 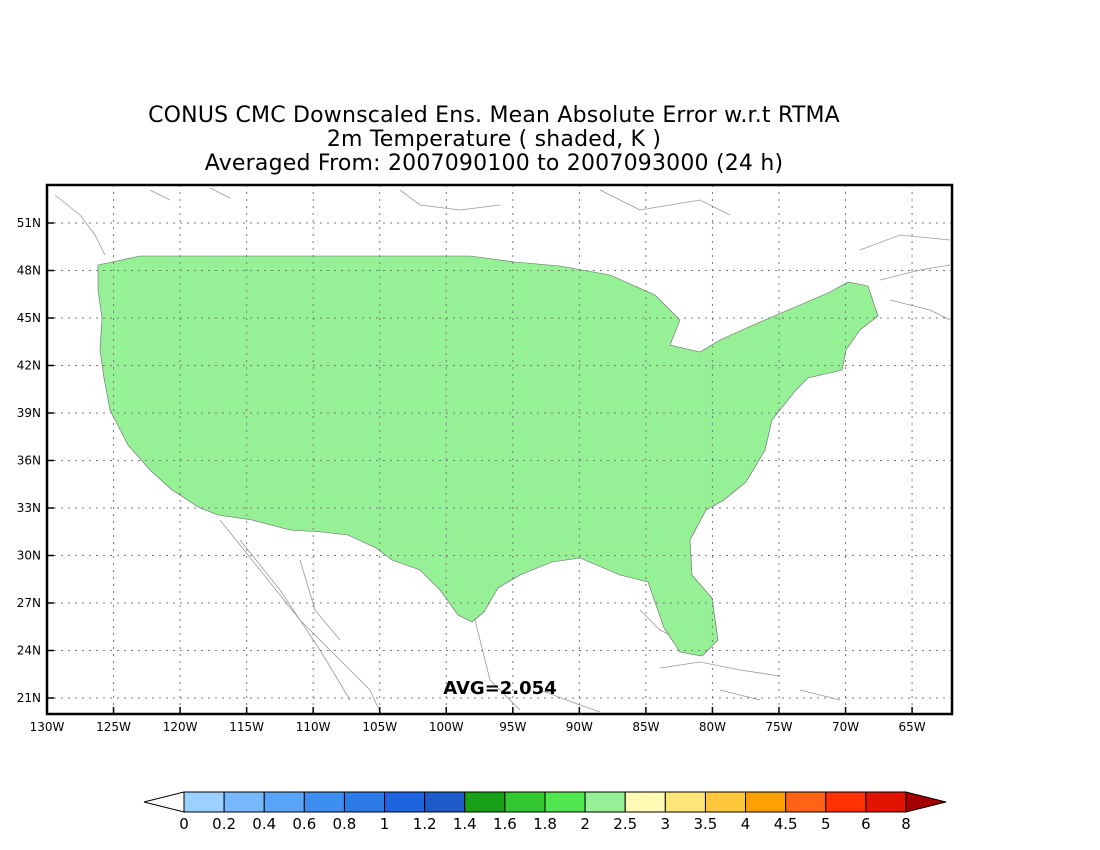 What do you see at coordinates (746, 824) in the screenshot?
I see `colorbar-label: 4` at bounding box center [746, 824].